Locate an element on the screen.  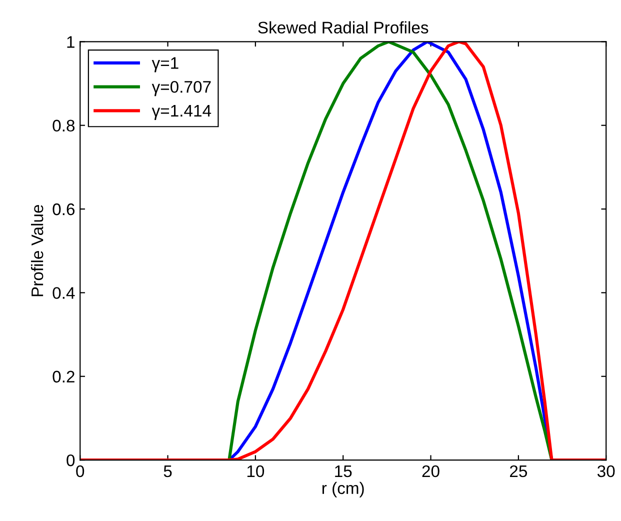
y-axis-title: Profile Value is located at coordinates (37, 250).